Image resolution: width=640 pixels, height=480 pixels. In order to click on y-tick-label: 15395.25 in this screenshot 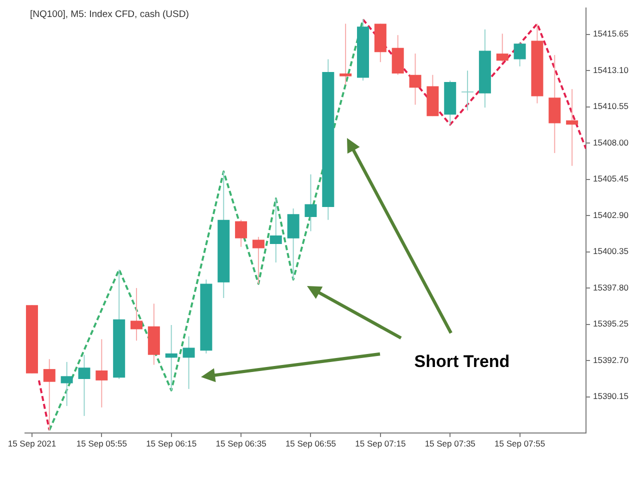, I will do `click(611, 323)`.